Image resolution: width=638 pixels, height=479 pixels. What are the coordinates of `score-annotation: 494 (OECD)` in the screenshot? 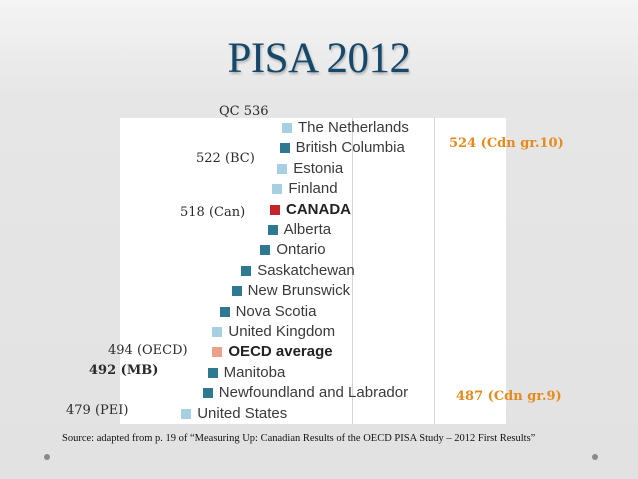 It's located at (148, 350).